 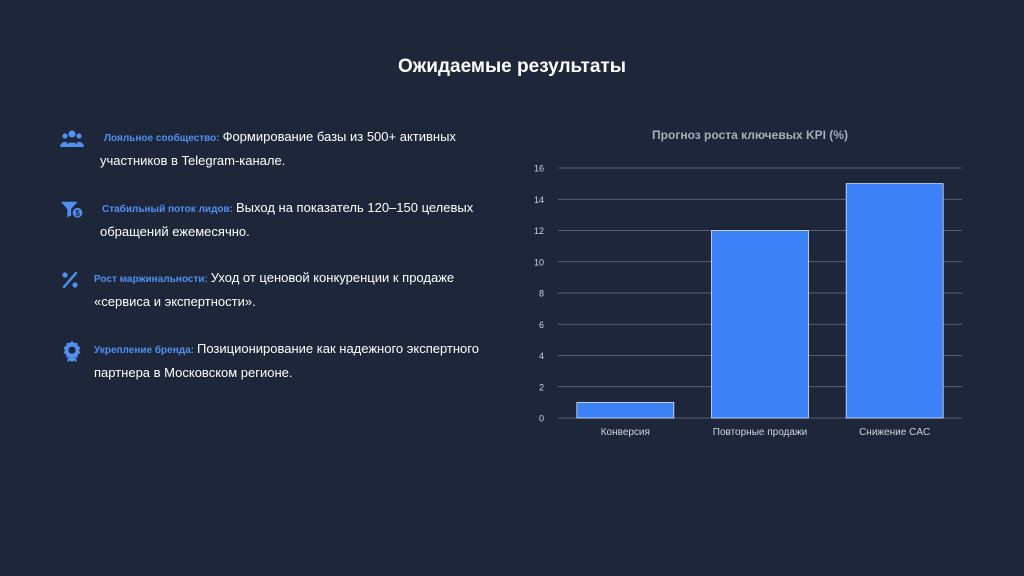 What do you see at coordinates (332, 277) in the screenshot?
I see `item-text-line1: Уход от ценовой конкуренции к продаже` at bounding box center [332, 277].